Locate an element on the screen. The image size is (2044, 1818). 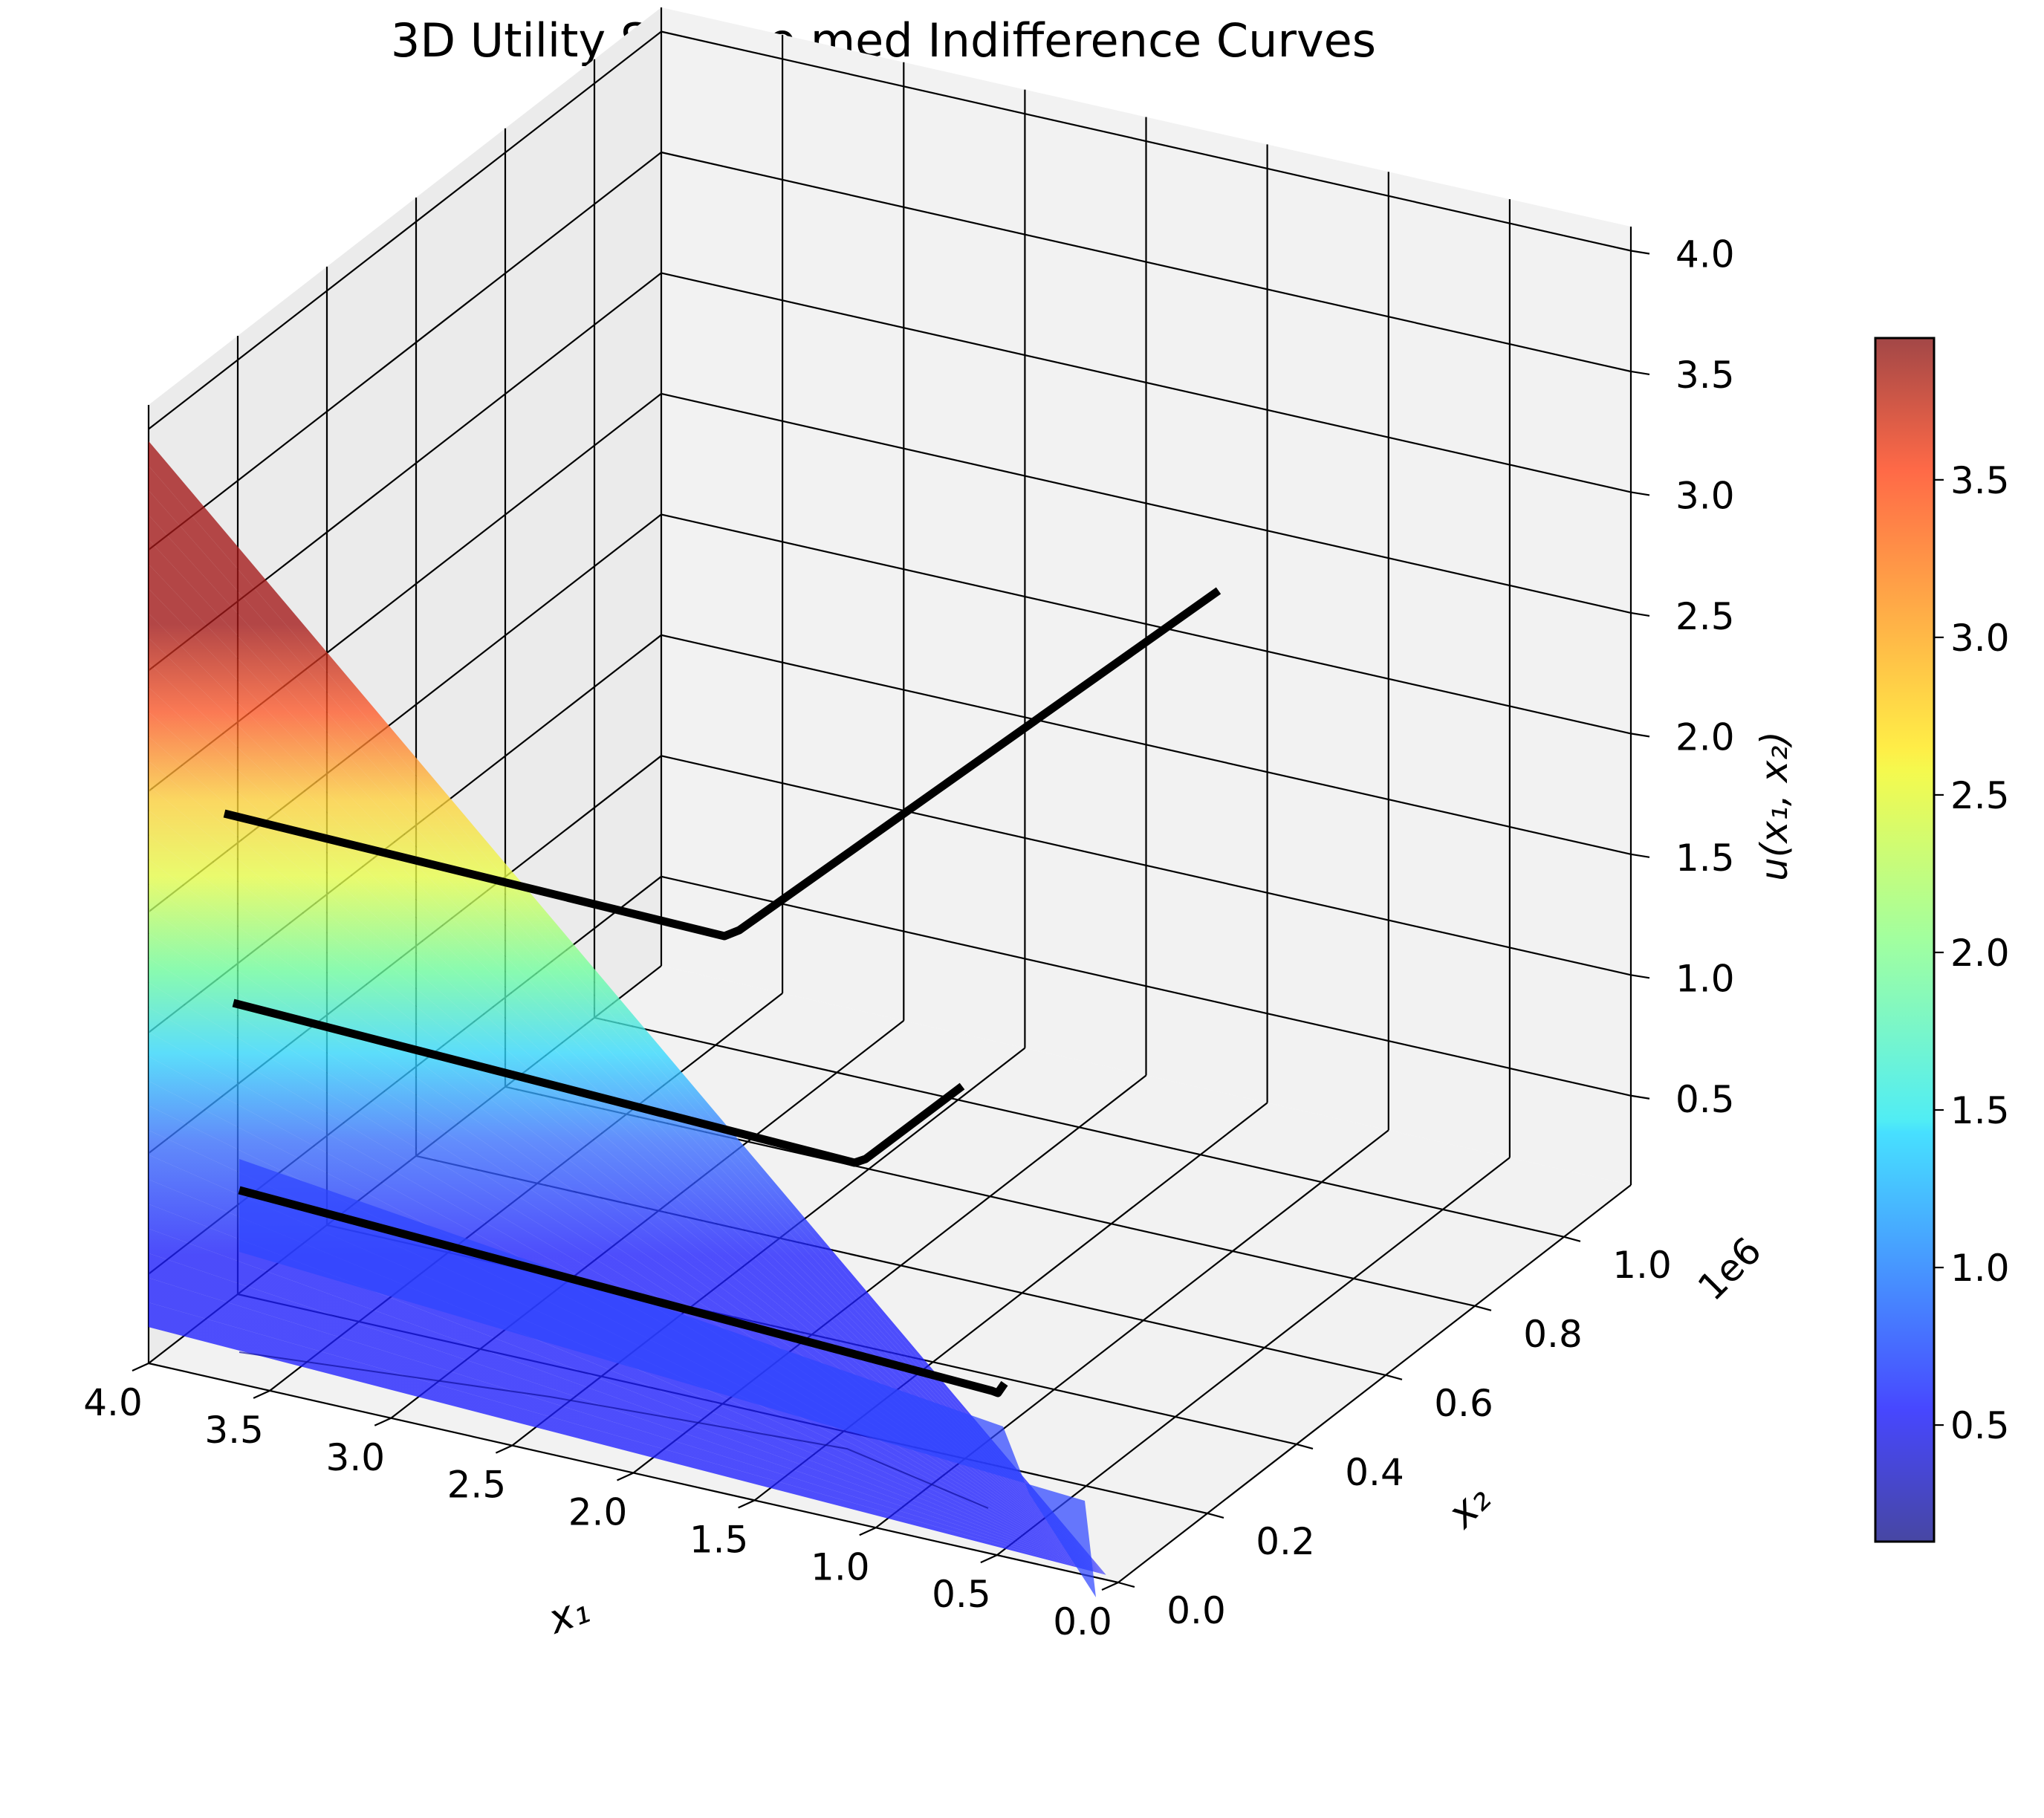
z-tick-label: 1.0 is located at coordinates (1705, 978).